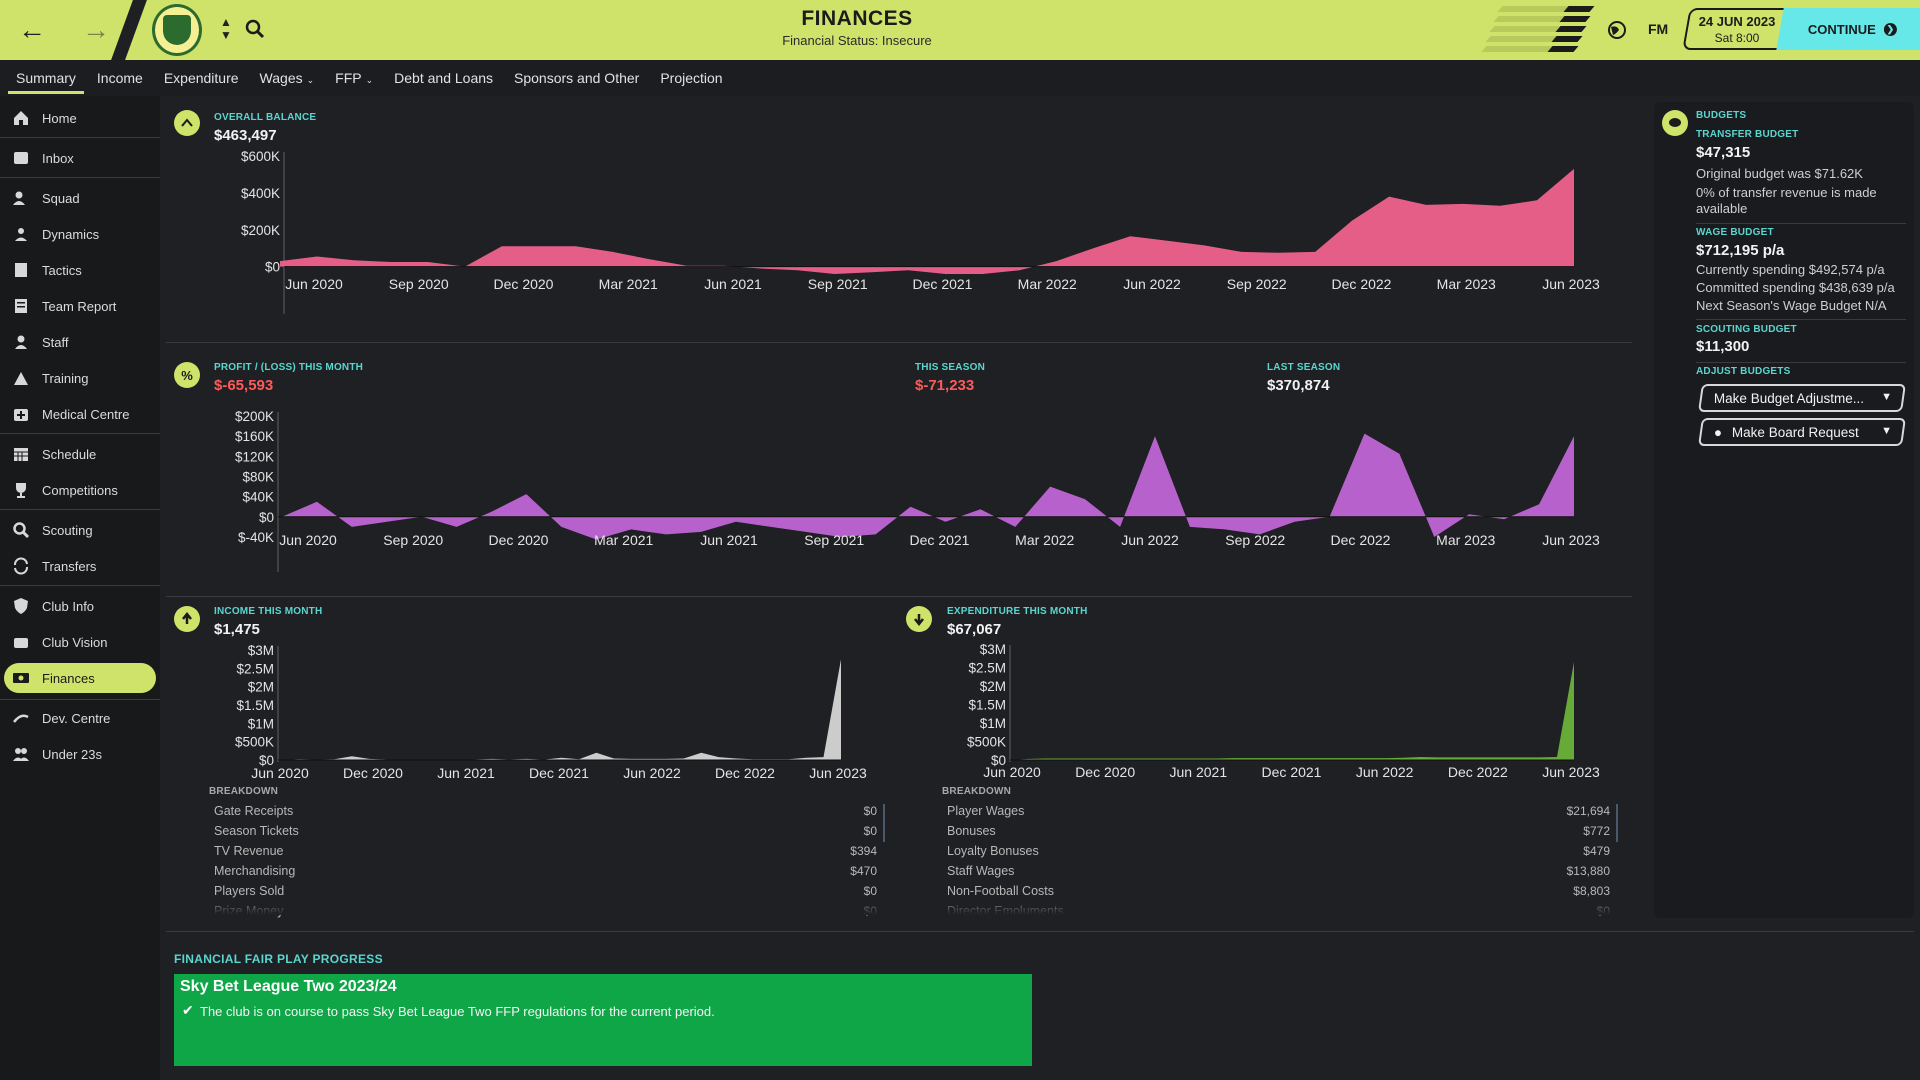  Describe the element at coordinates (258, 497) in the screenshot. I see `y-tick-label: $40K` at that location.